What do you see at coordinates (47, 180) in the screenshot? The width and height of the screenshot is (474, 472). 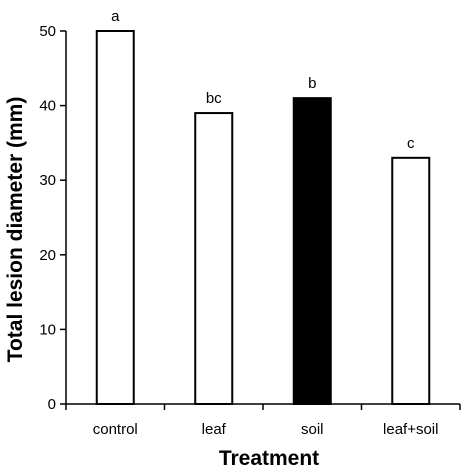 I see `y-tick-label: 30` at bounding box center [47, 180].